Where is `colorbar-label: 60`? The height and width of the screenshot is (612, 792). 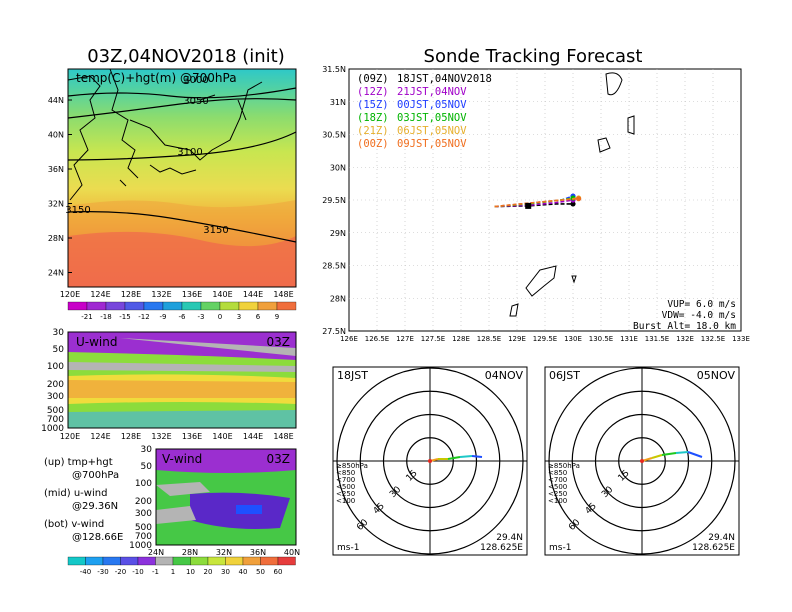
colorbar-label: 60 is located at coordinates (278, 572).